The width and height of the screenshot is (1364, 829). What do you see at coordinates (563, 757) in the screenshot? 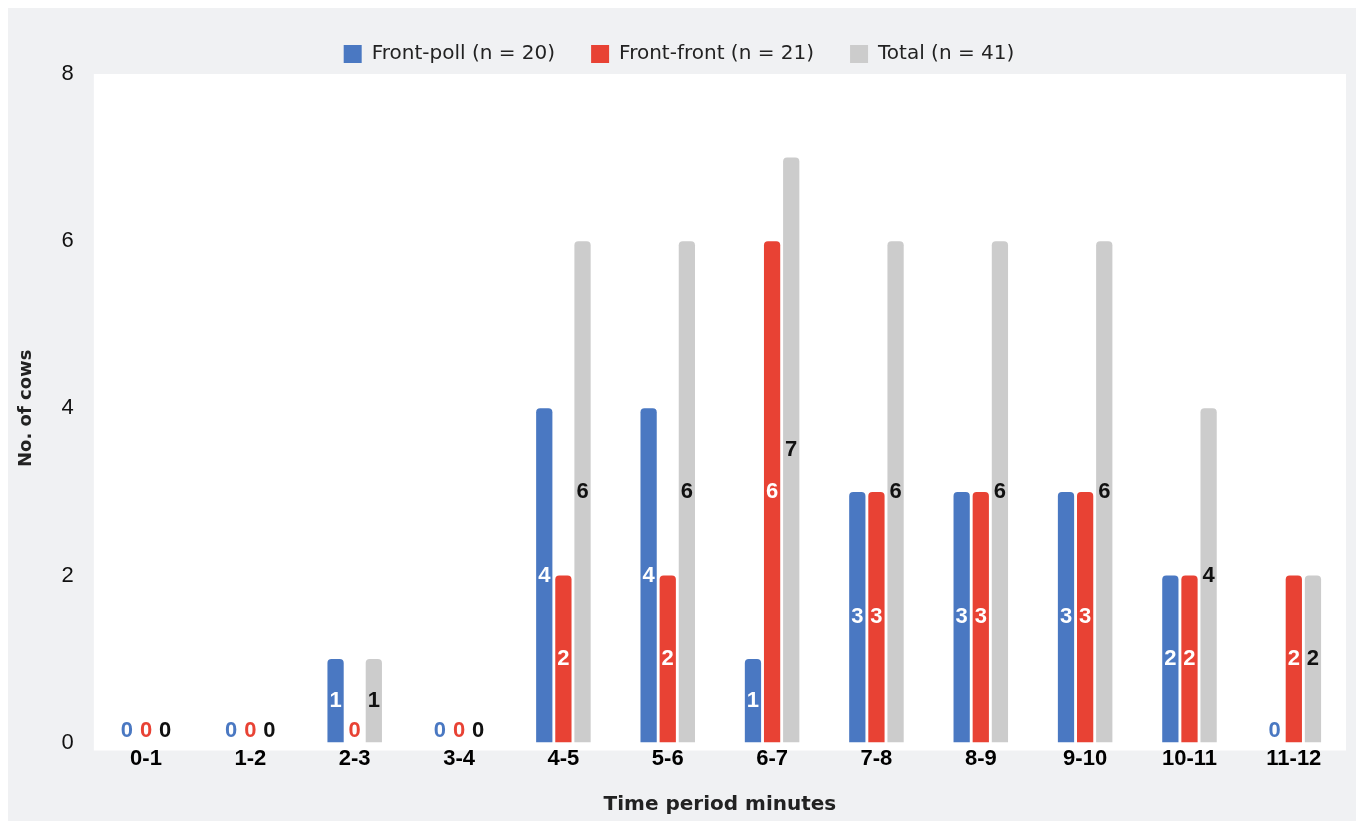
I see `x-tick-label: 4-5` at bounding box center [563, 757].